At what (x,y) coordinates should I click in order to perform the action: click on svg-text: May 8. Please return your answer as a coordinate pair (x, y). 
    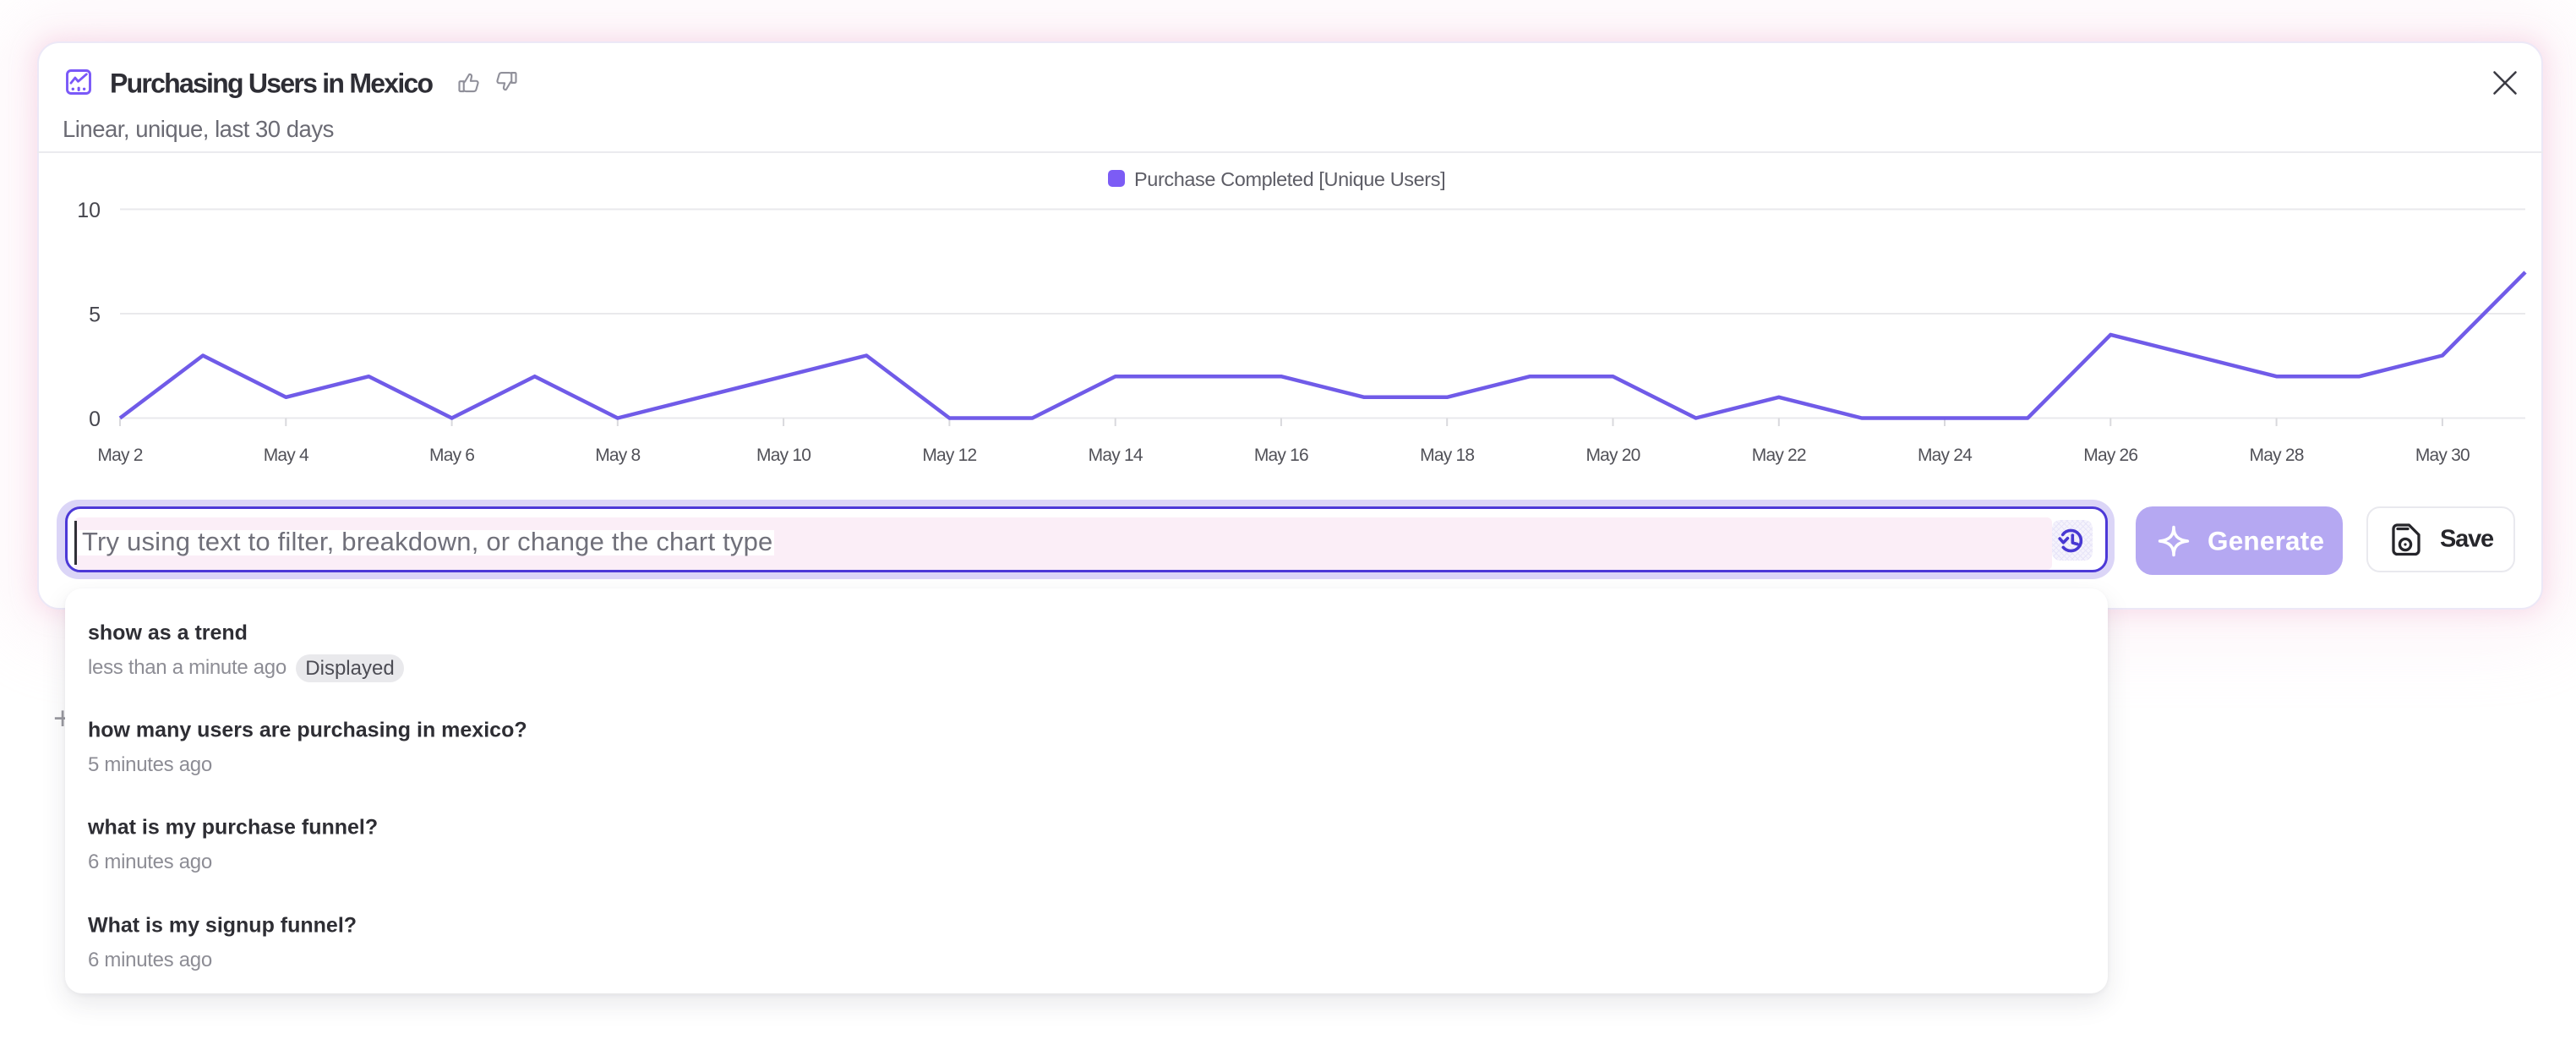
    Looking at the image, I should click on (617, 456).